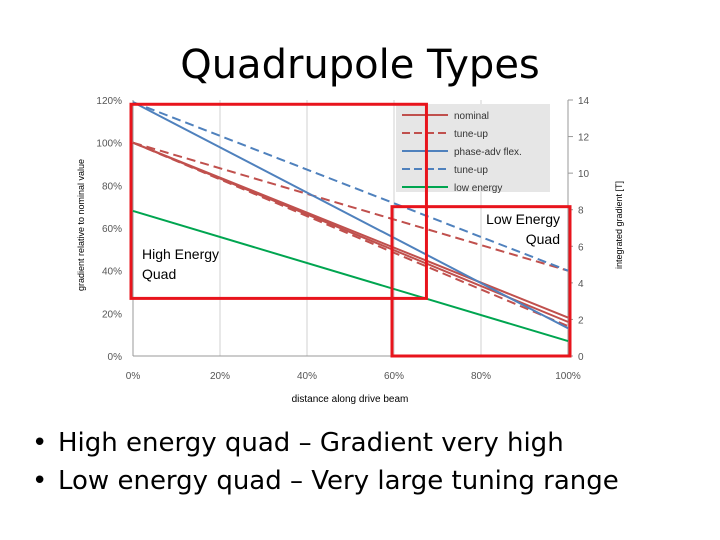 The height and width of the screenshot is (540, 720). Describe the element at coordinates (581, 320) in the screenshot. I see `y2-tick-label: 2` at that location.